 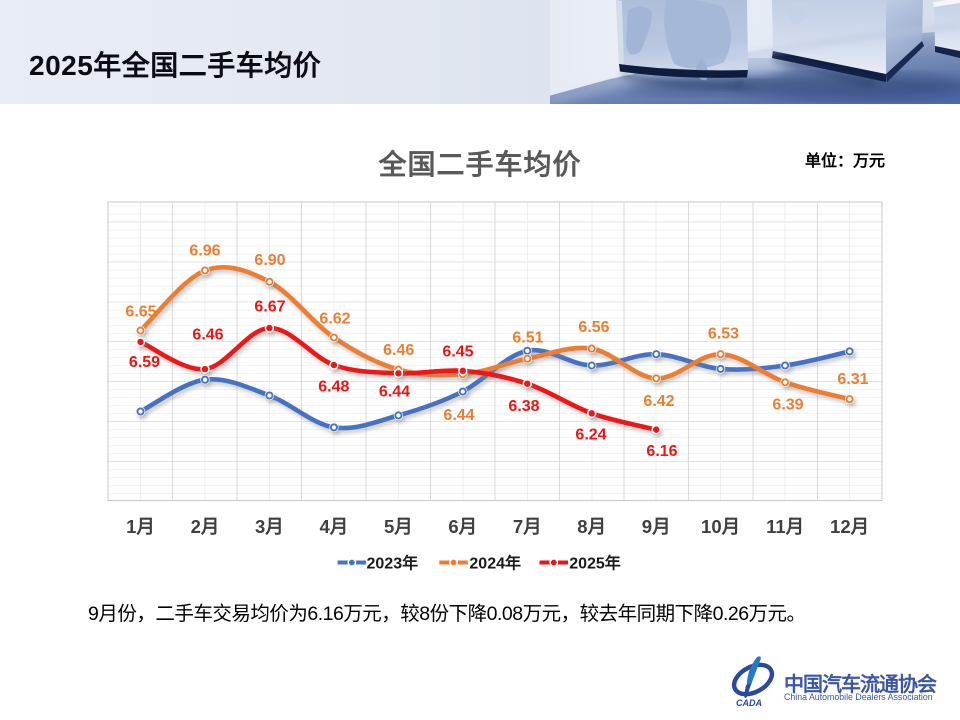 I want to click on svg-text: 6.62, so click(x=334, y=319).